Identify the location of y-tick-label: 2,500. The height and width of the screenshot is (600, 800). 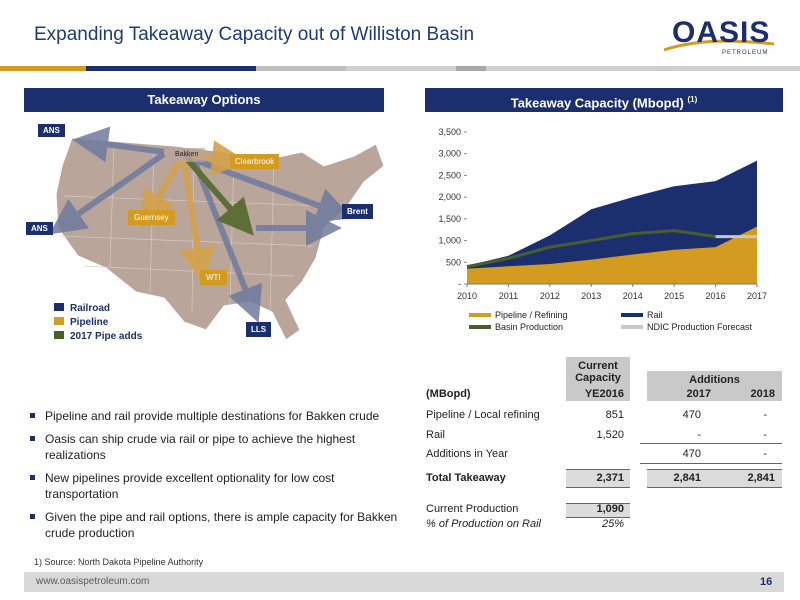
(449, 175).